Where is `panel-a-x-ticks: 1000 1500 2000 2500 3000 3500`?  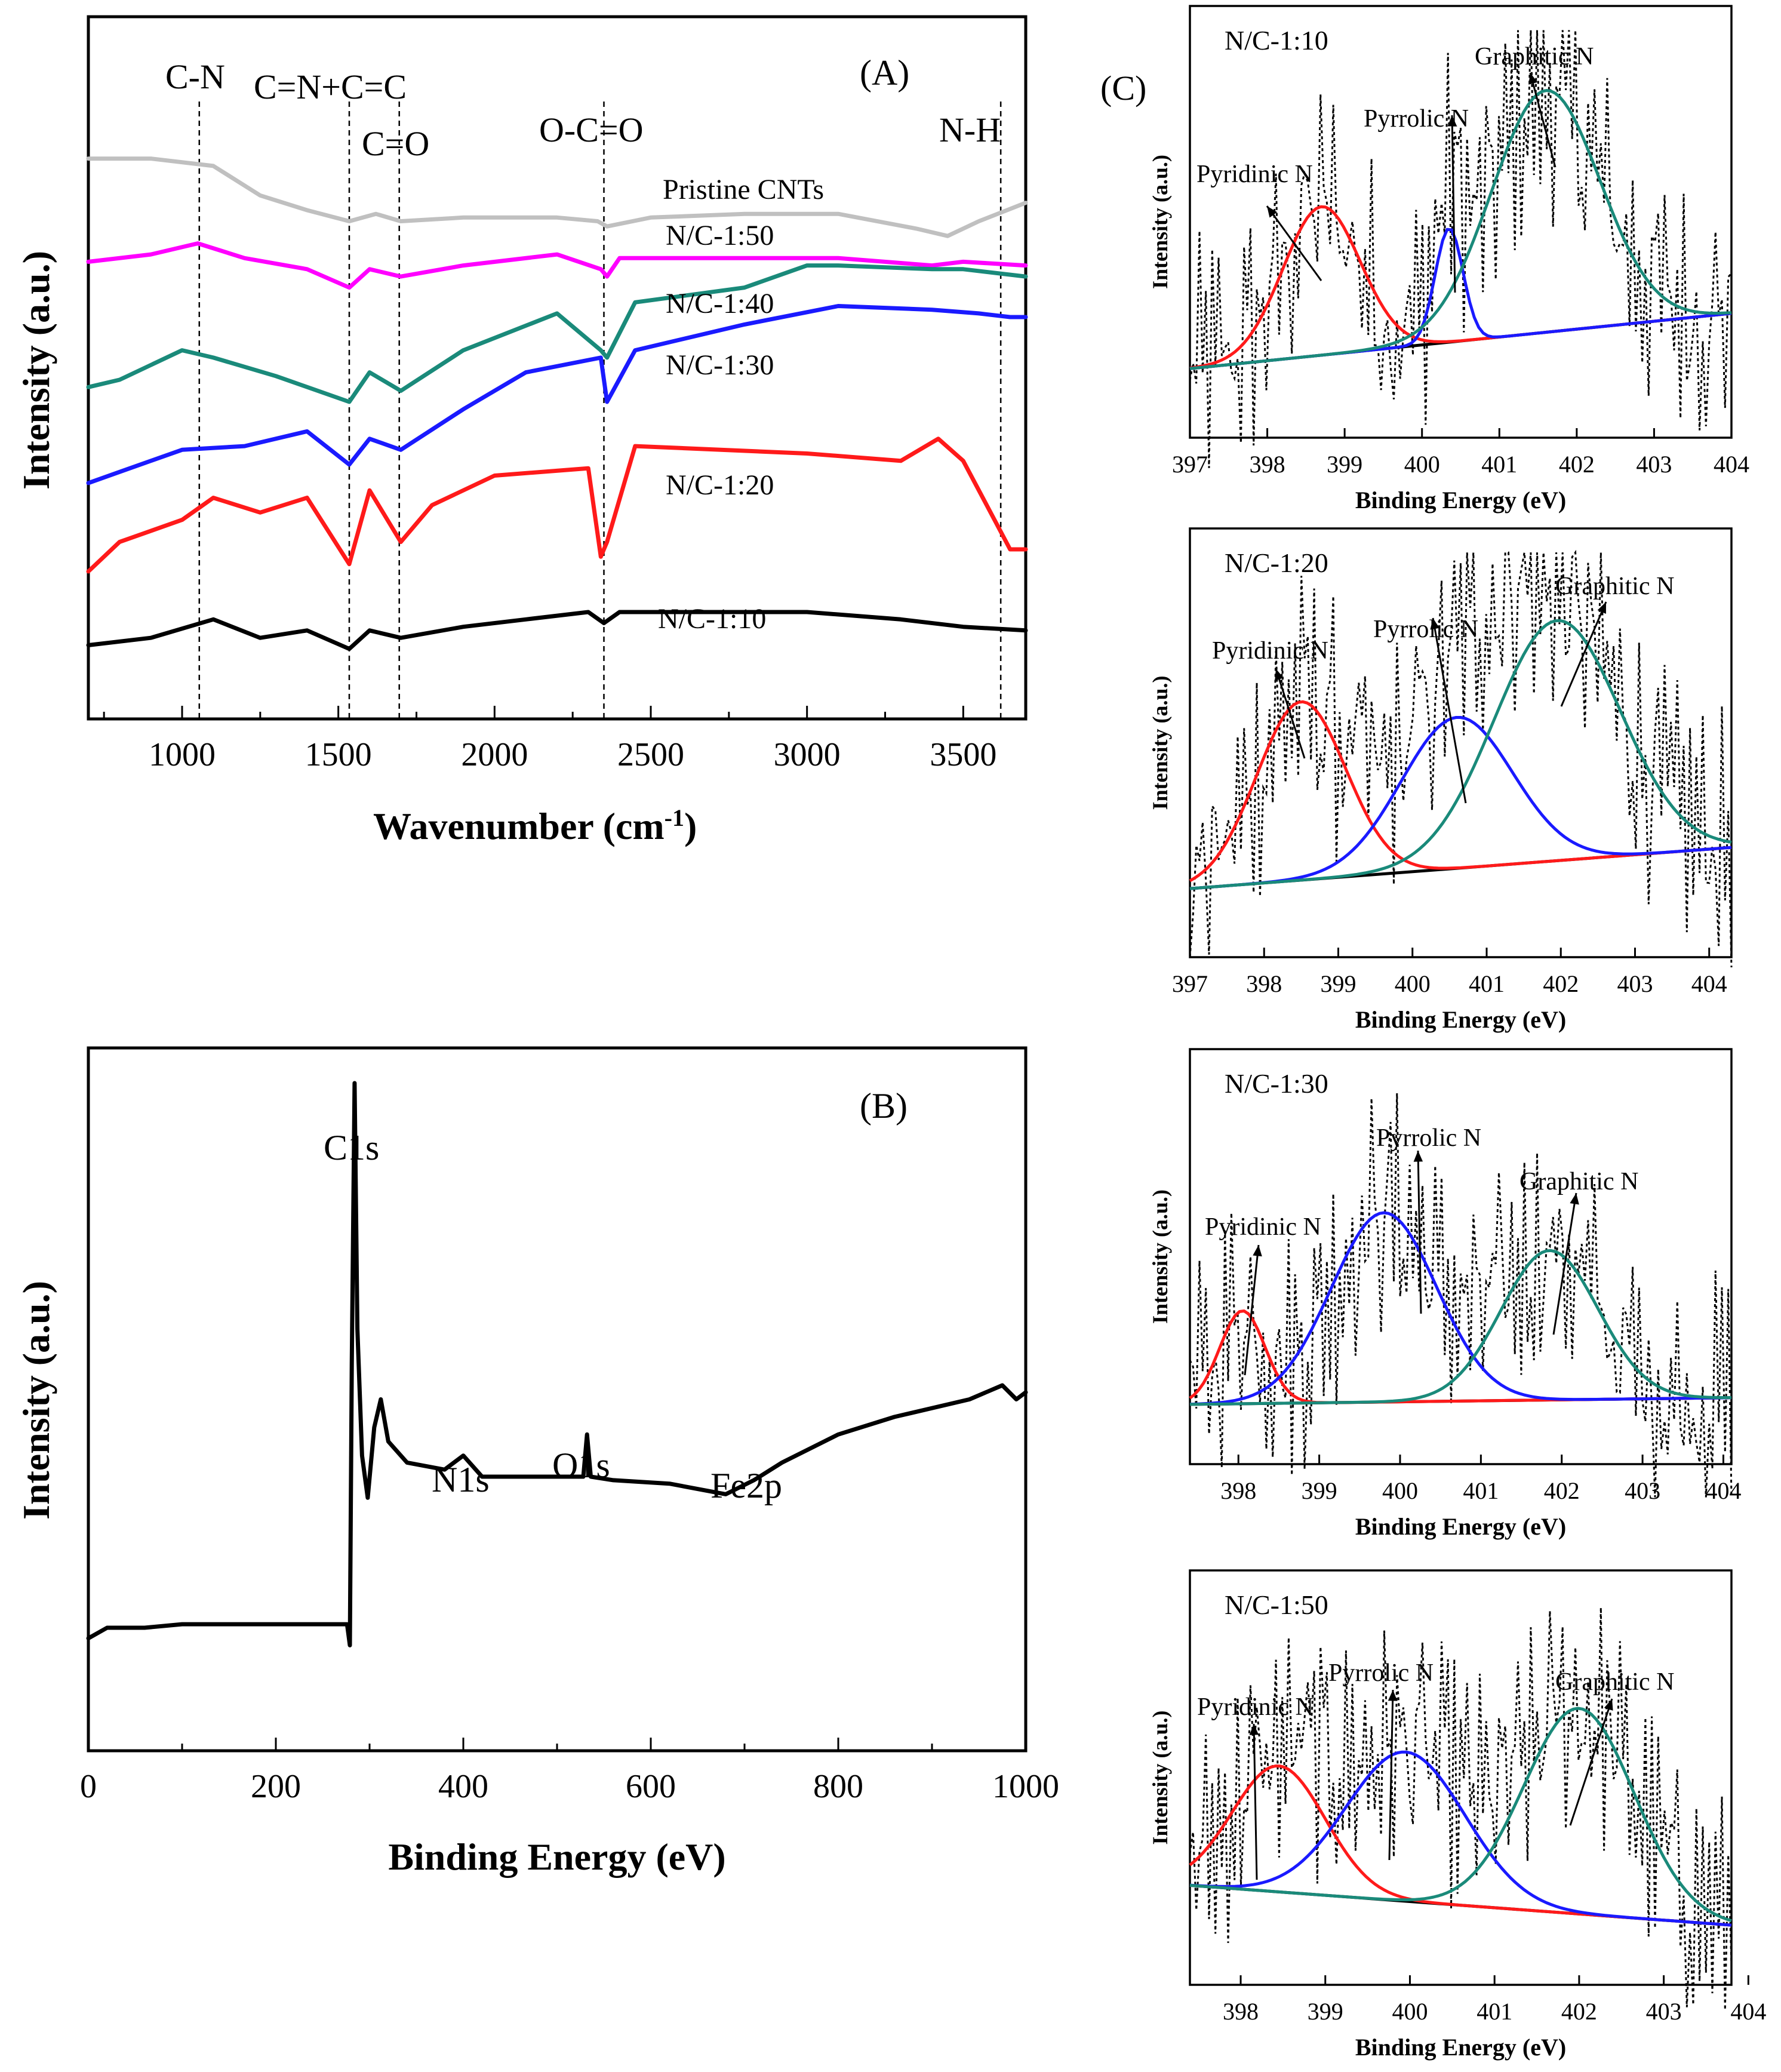
panel-a-x-ticks: 1000 1500 2000 2500 3000 3500 is located at coordinates (549, 740).